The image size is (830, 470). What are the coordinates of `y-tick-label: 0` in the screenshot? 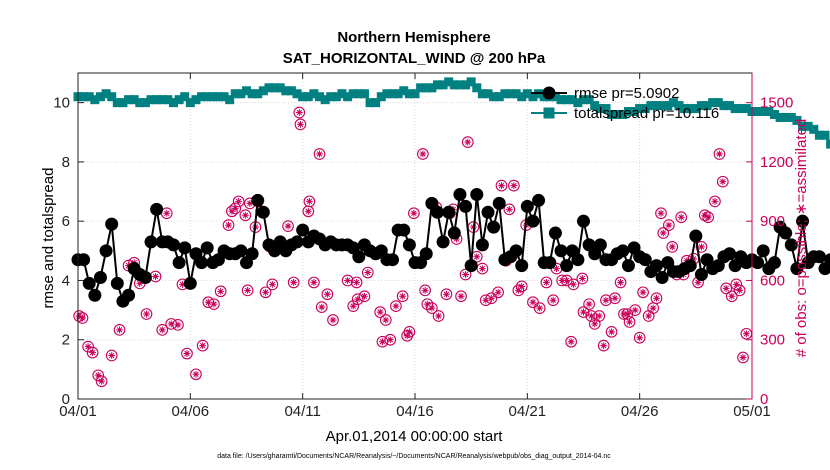 It's located at (66, 399).